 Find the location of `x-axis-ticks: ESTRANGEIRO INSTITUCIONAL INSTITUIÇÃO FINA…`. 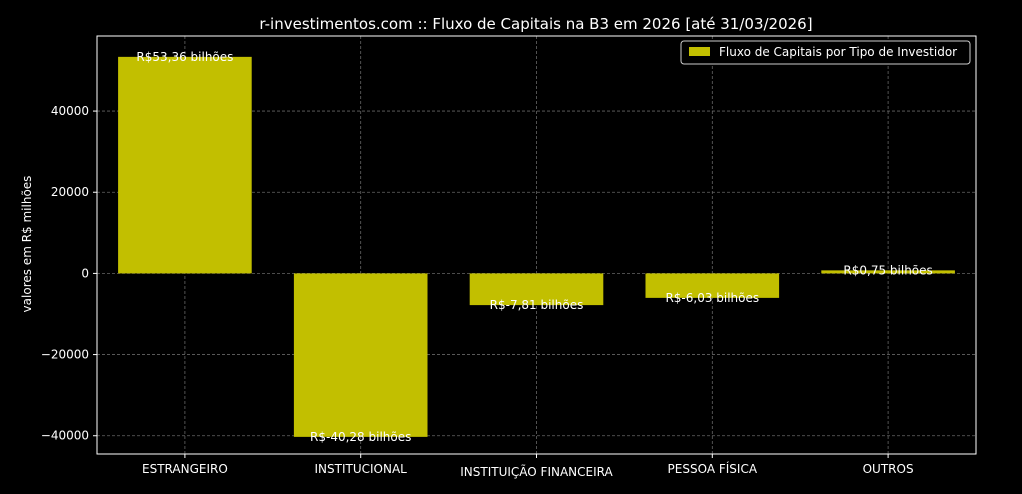

x-axis-ticks: ESTRANGEIRO INSTITUCIONAL INSTITUIÇÃO FINA… is located at coordinates (528, 466).